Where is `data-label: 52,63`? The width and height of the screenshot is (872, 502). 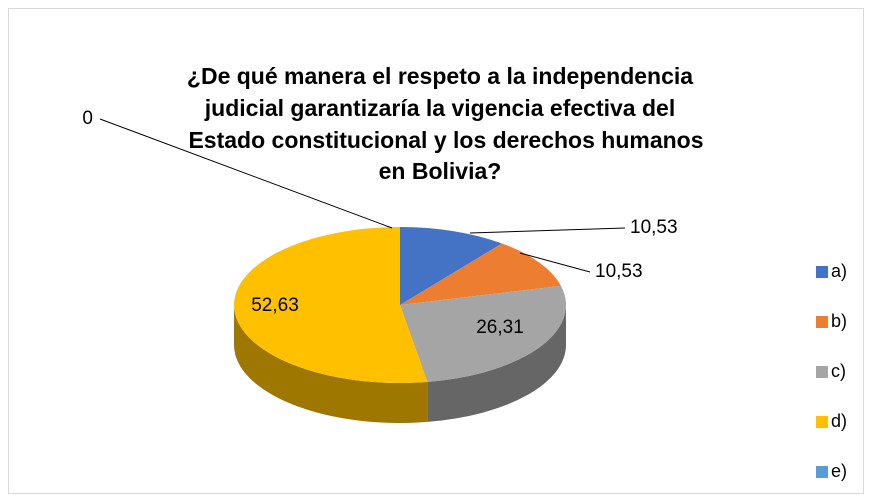
data-label: 52,63 is located at coordinates (275, 305).